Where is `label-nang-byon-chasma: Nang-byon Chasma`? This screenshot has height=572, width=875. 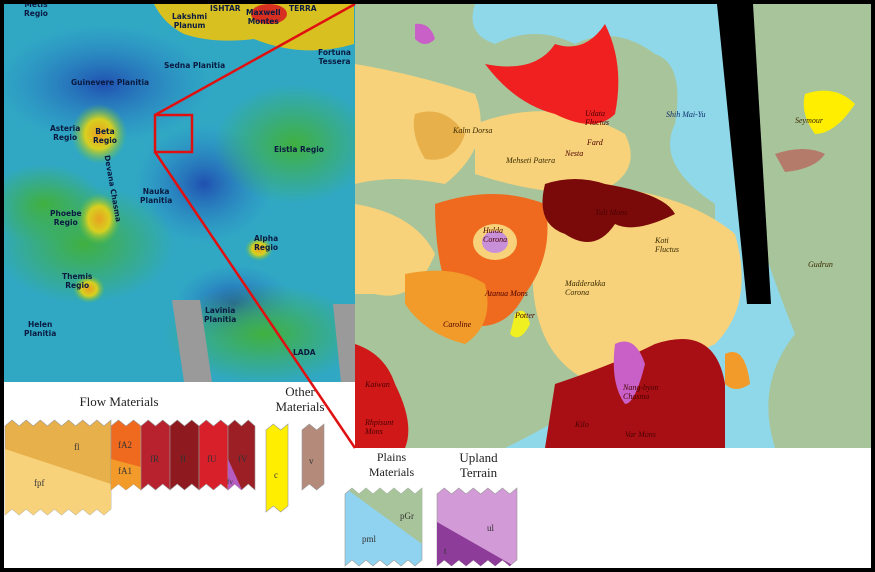 label-nang-byon-chasma: Nang-byon Chasma is located at coordinates (641, 392).